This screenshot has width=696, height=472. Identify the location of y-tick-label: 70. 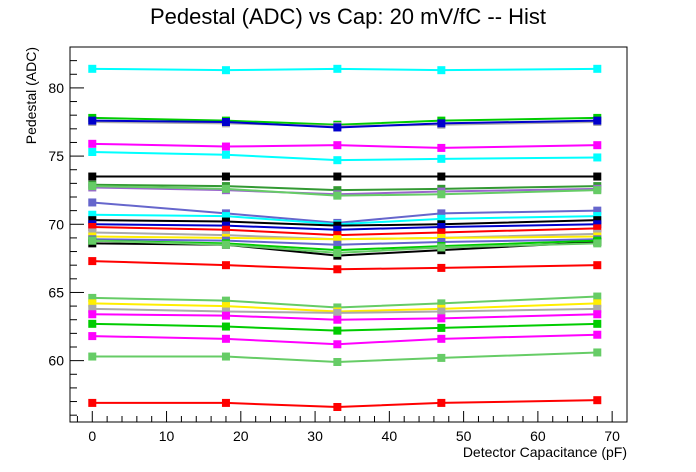
(56, 224).